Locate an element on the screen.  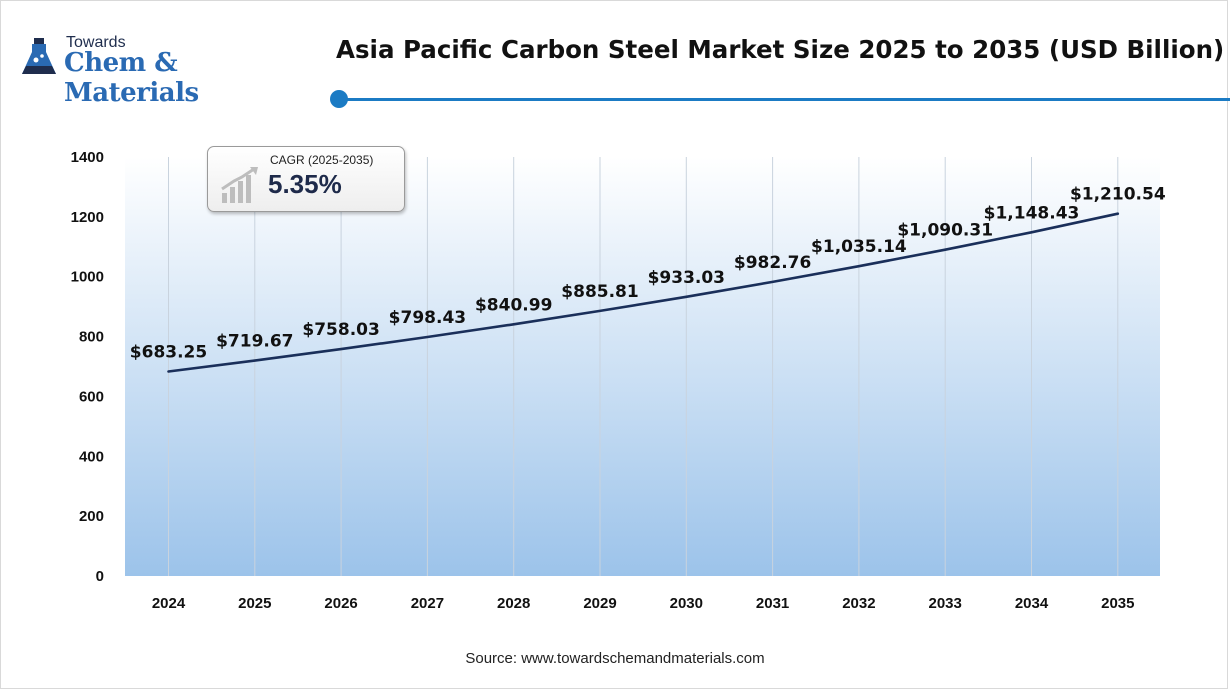
cagr-callout: CAGR (2025-2035) 5.35% is located at coordinates (306, 179).